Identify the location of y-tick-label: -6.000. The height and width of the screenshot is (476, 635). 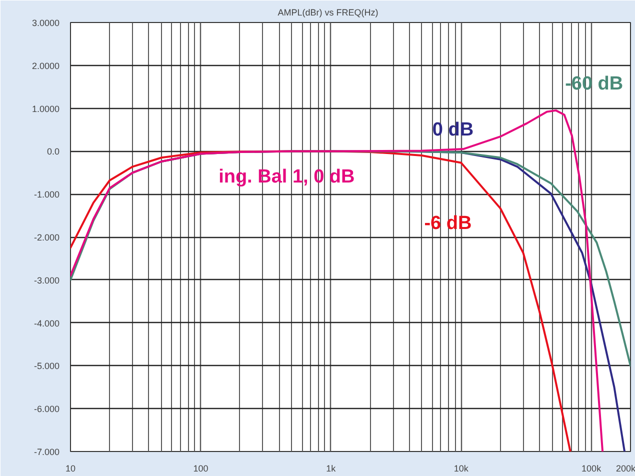
(47, 409).